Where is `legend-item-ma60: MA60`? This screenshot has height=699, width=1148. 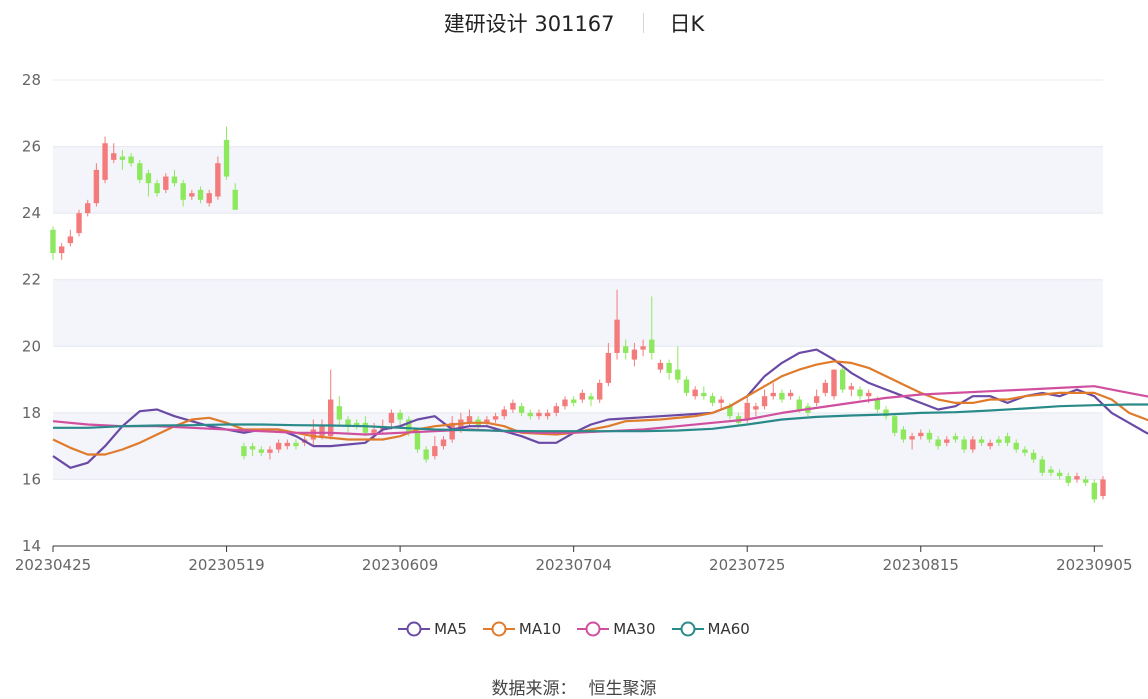 legend-item-ma60: MA60 is located at coordinates (710, 629).